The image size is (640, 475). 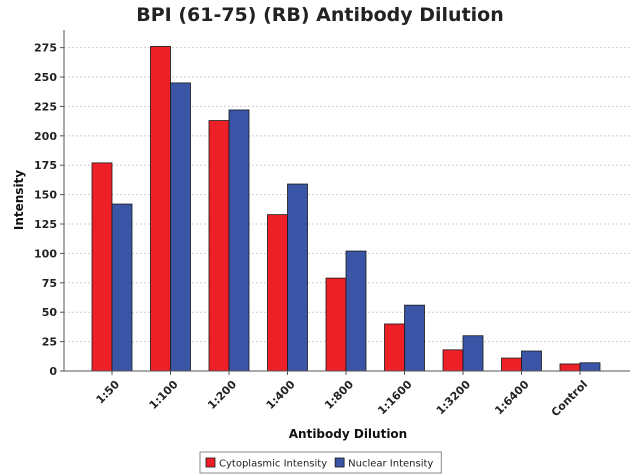 What do you see at coordinates (339, 395) in the screenshot?
I see `x-tick-label: 1:800` at bounding box center [339, 395].